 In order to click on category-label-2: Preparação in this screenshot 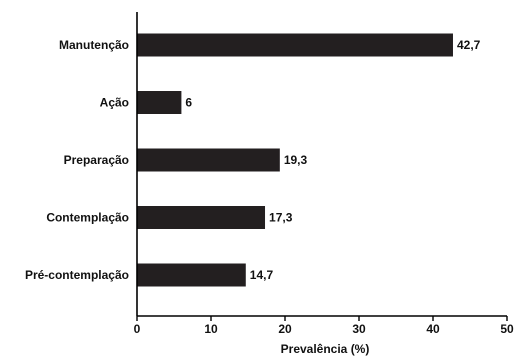, I will do `click(96, 160)`.